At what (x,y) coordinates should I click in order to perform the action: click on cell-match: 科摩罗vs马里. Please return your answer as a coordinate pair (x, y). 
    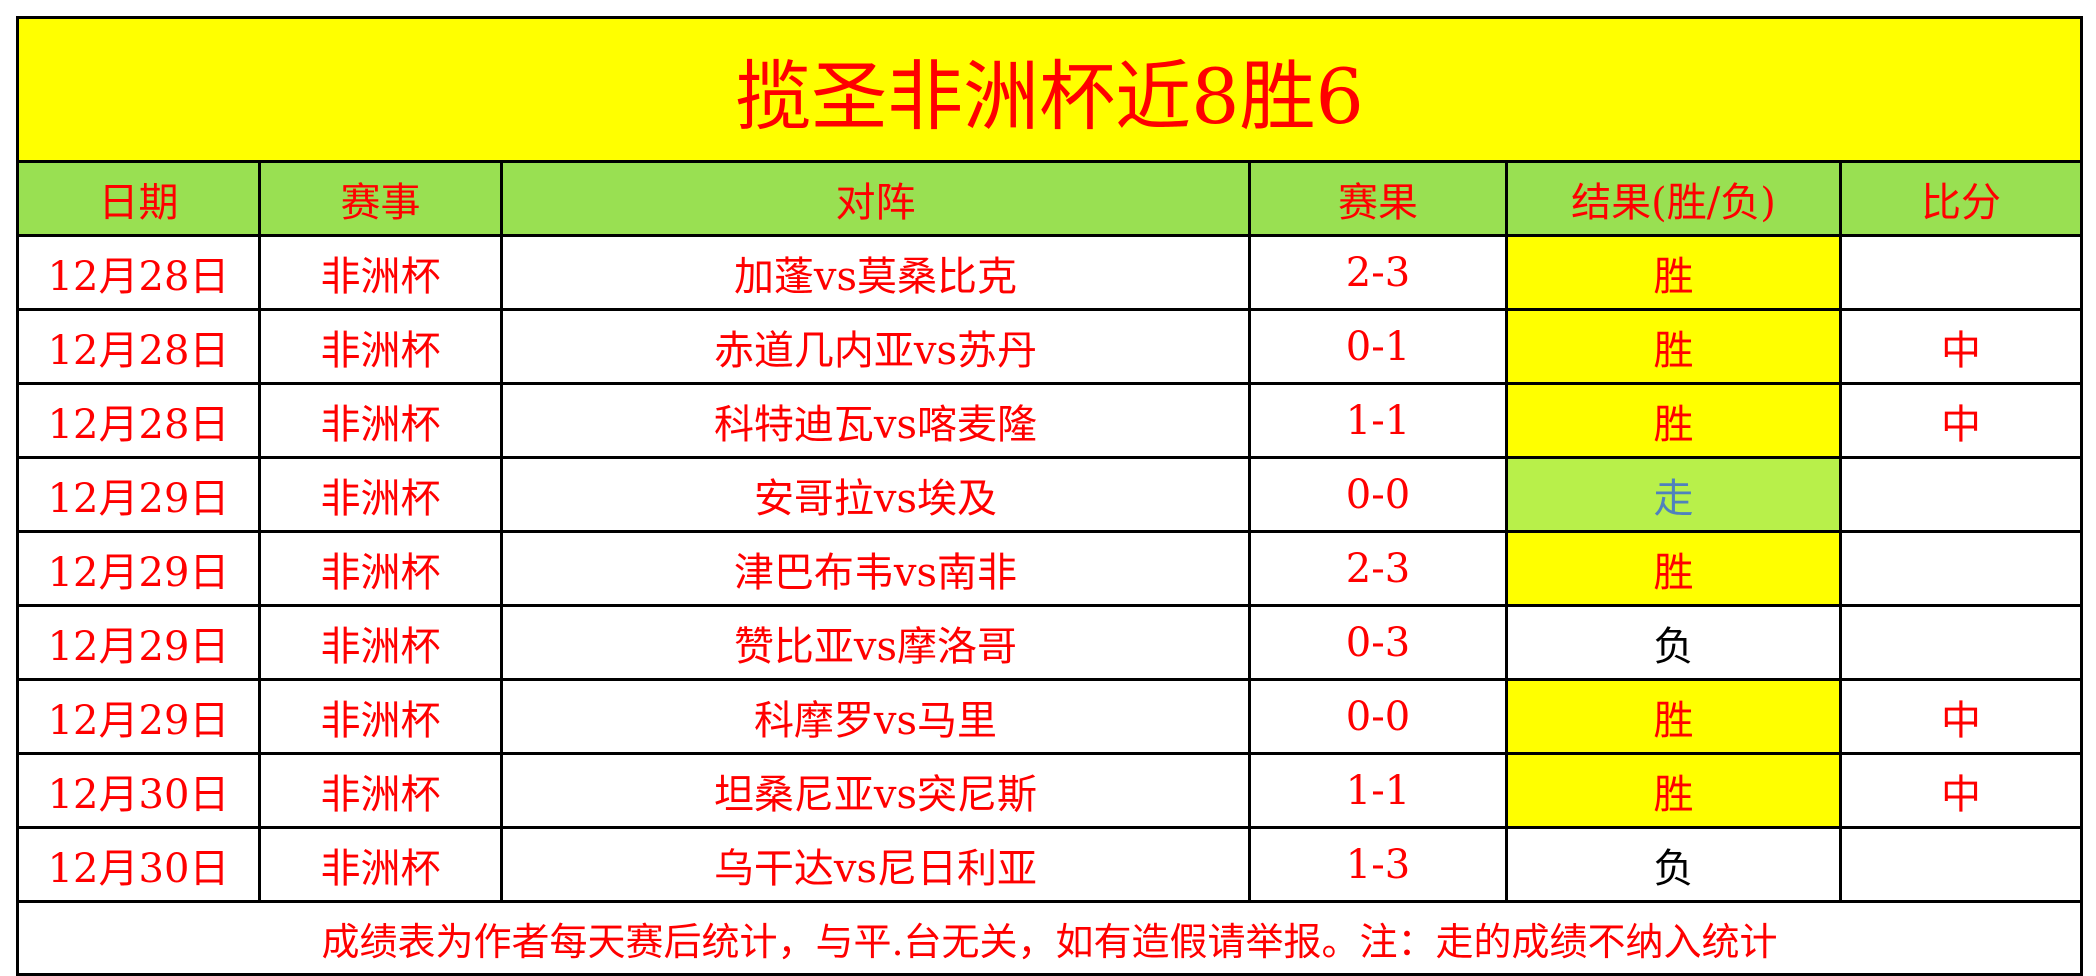
    Looking at the image, I should click on (875, 716).